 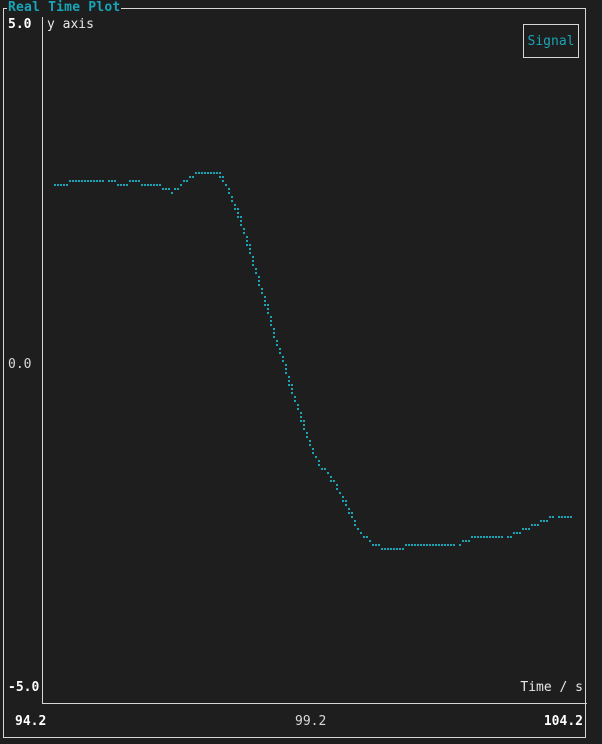 I want to click on x-tick-mid: 99.2, so click(x=311, y=721).